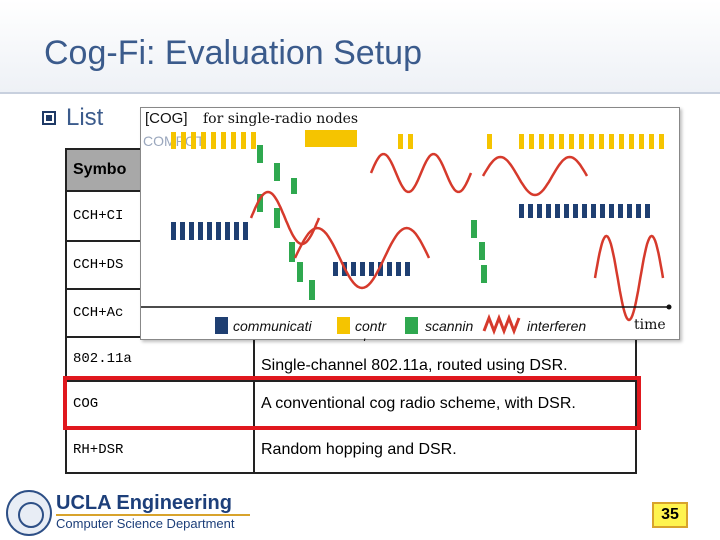 The width and height of the screenshot is (720, 540). Describe the element at coordinates (272, 326) in the screenshot. I see `legend-label-communication: communicati` at that location.